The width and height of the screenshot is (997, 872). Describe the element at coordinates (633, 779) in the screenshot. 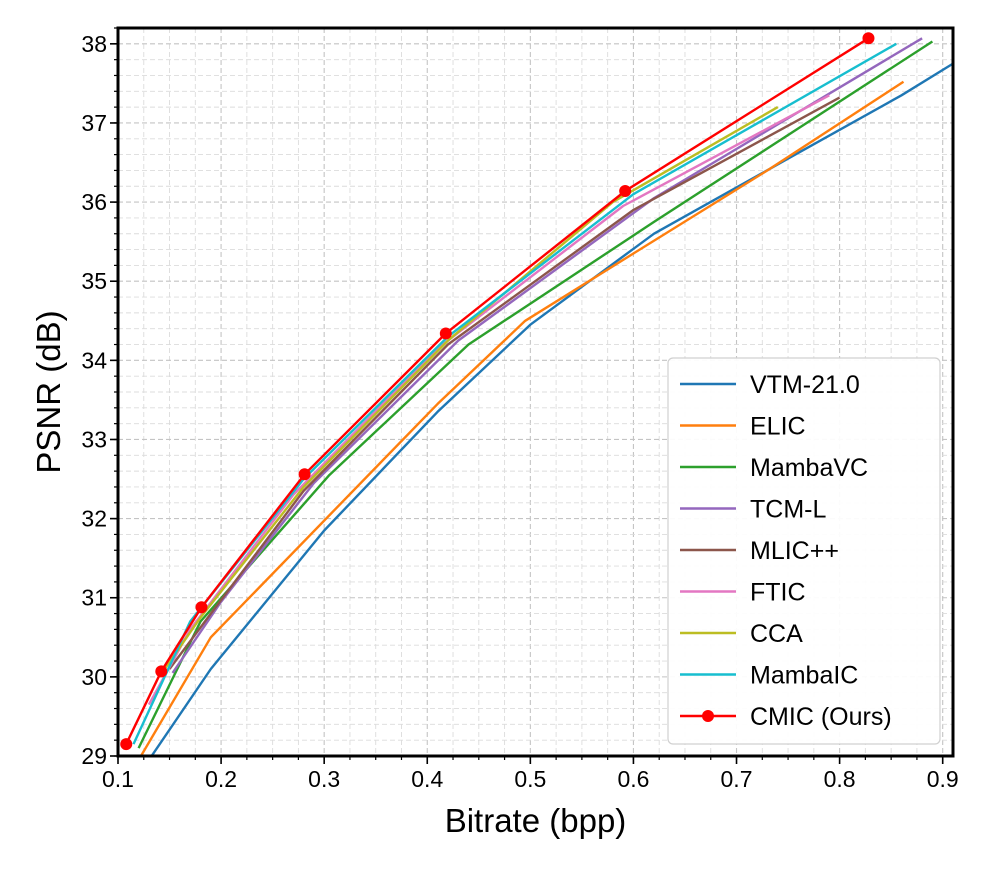

I see `x-tick-label: 0.6` at that location.